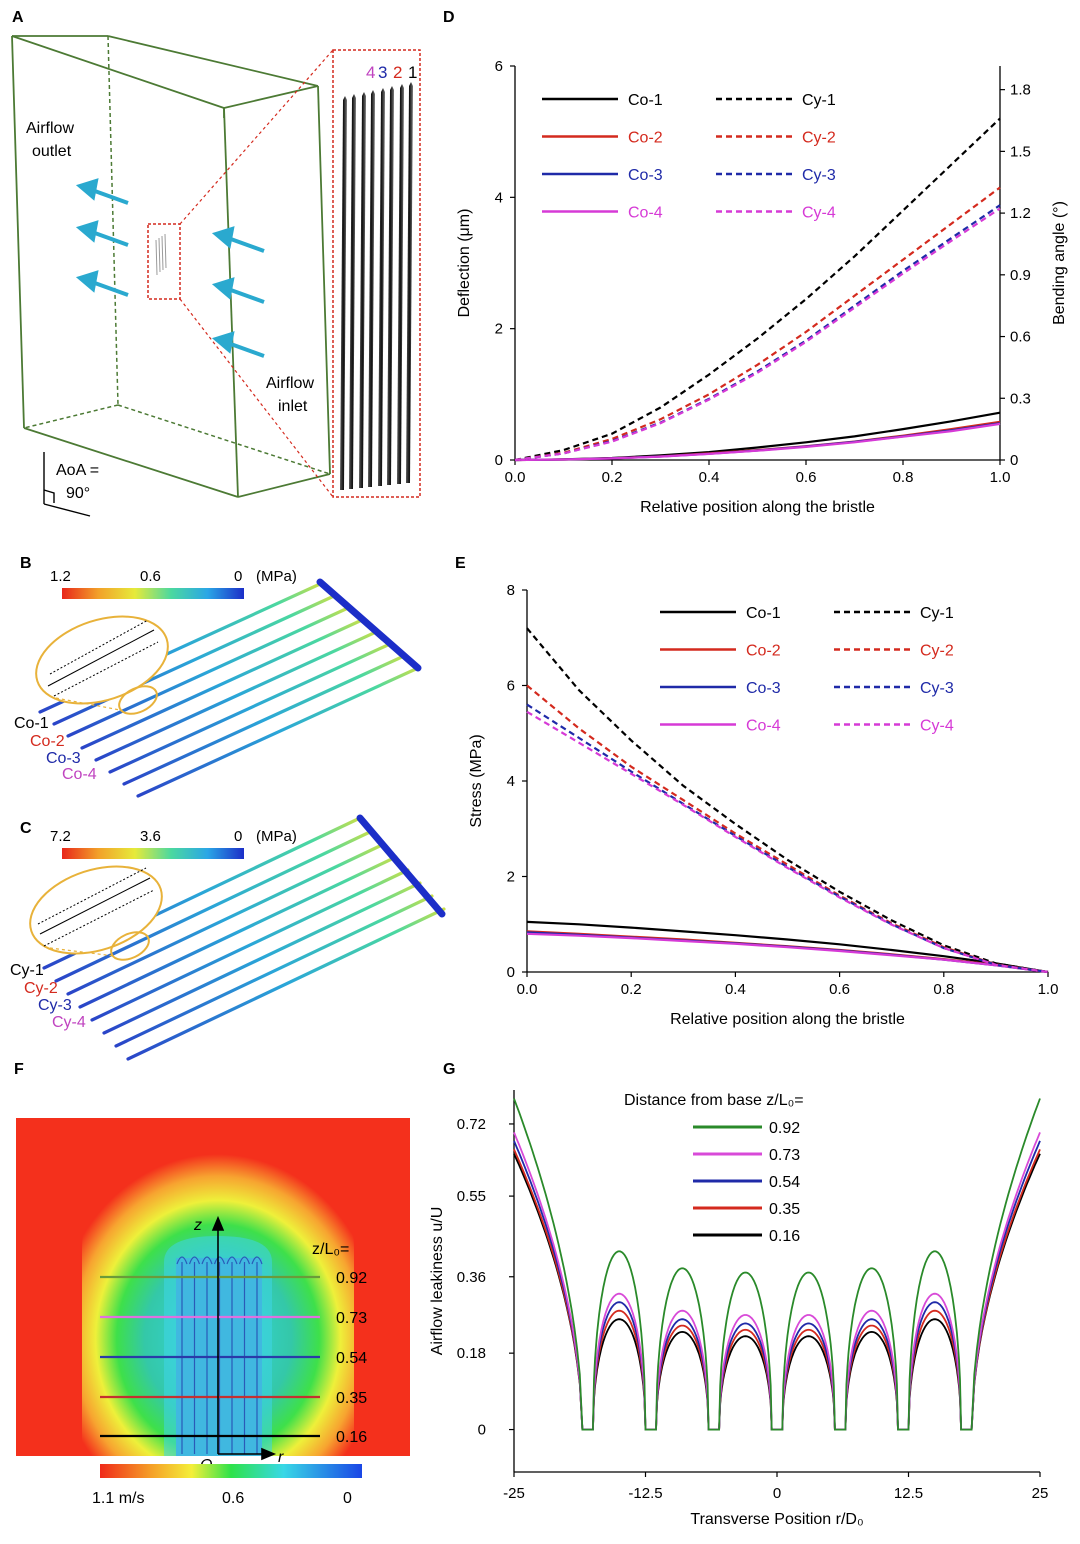 The image size is (1080, 1544). Describe the element at coordinates (52, 151) in the screenshot. I see `airflow-outlet-label-2: outlet` at that location.